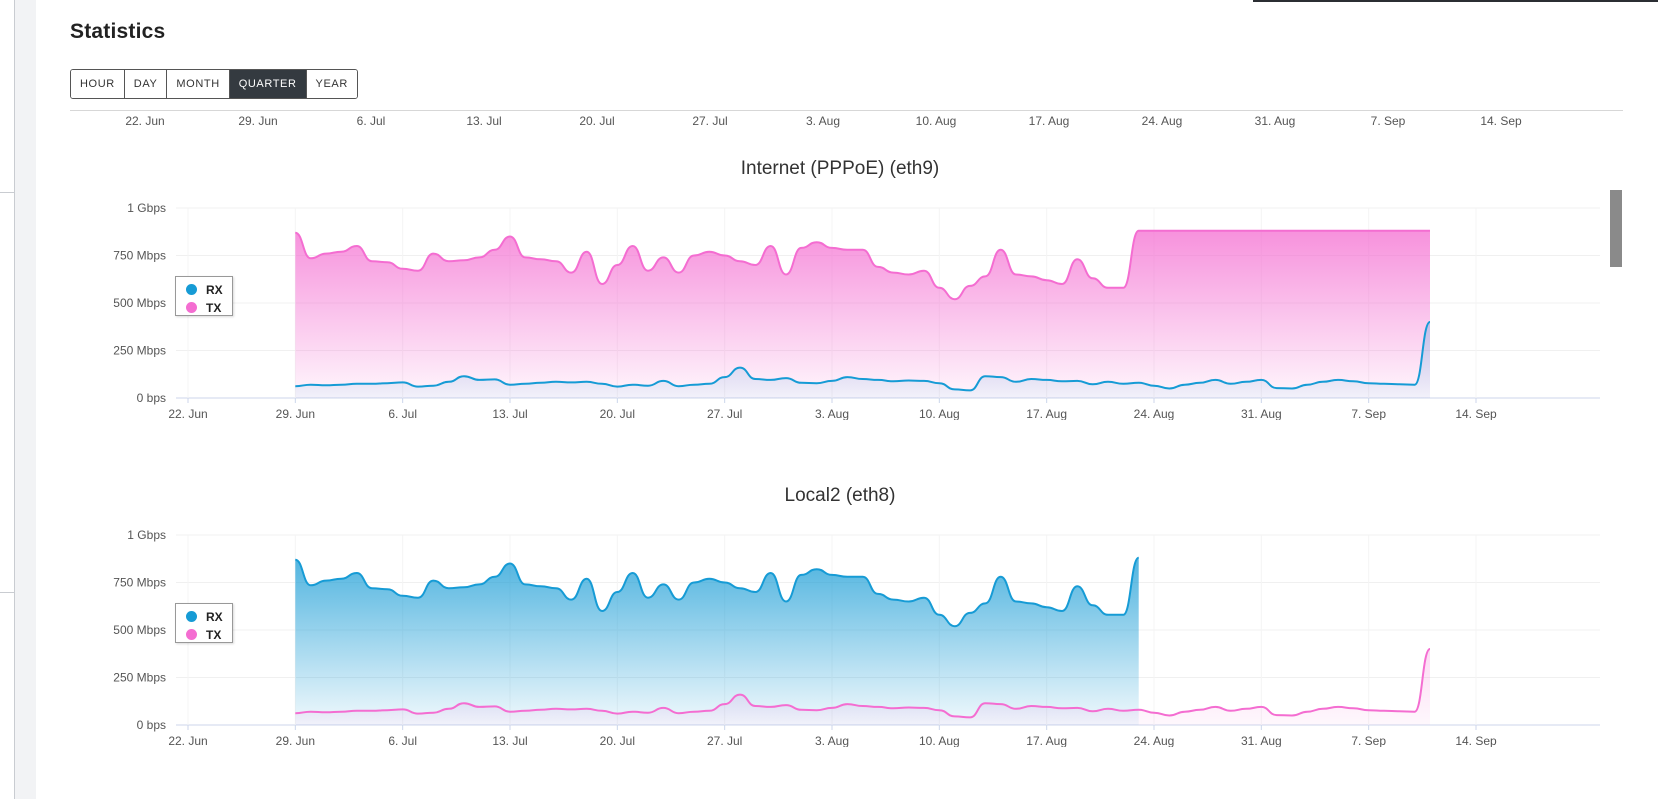 This screenshot has height=799, width=1658. I want to click on navigator-tick-label: 7. Sep, so click(1388, 121).